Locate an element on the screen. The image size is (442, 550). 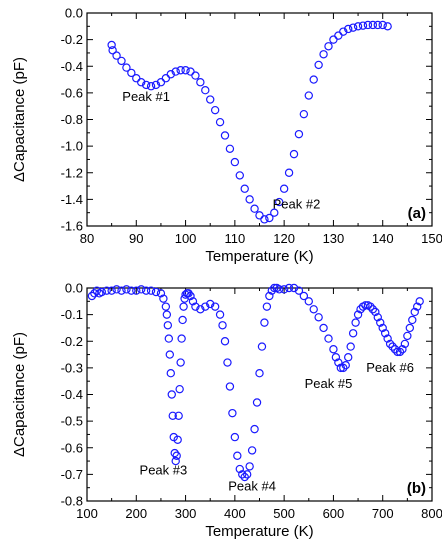
y-tick-label: -1.4 is located at coordinates (72, 199).